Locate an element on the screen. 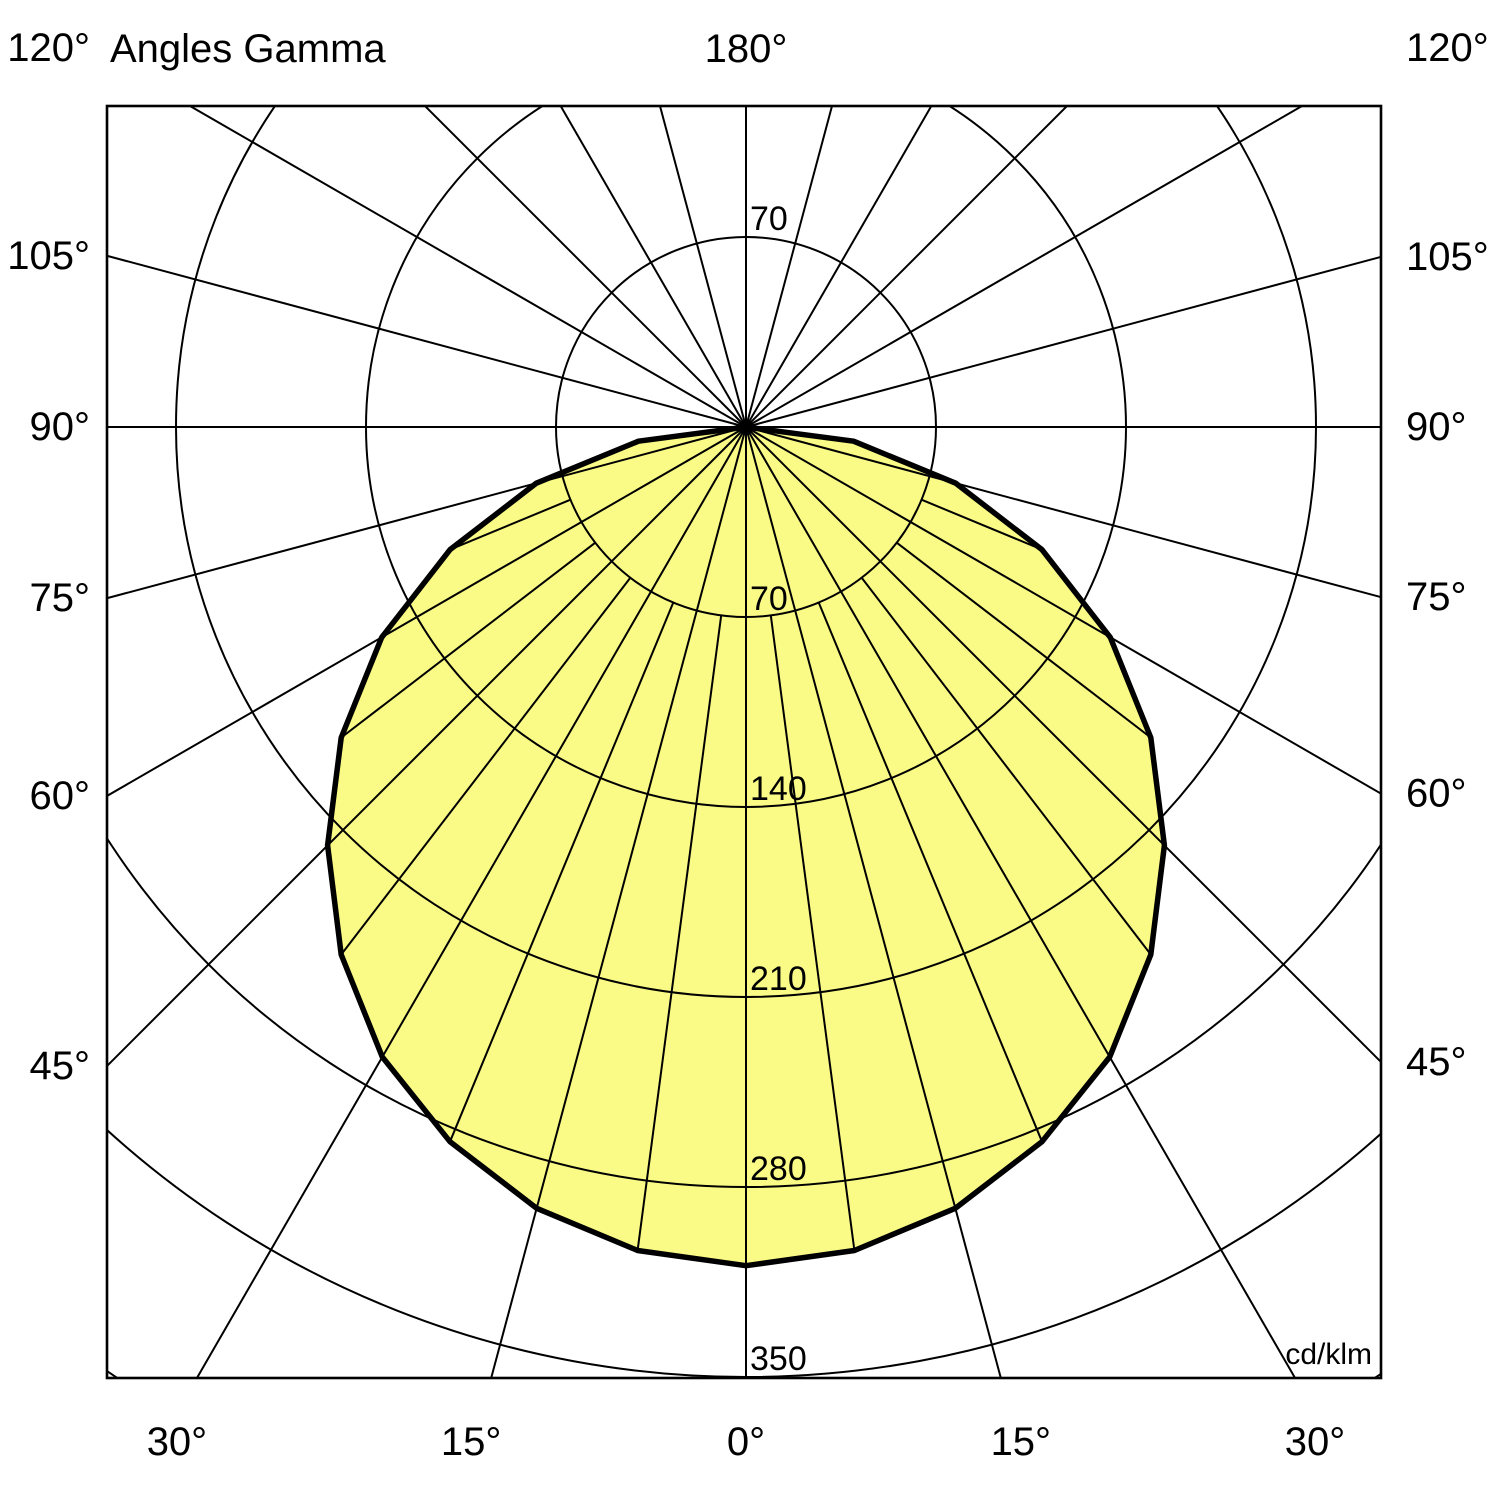  gamma-axis-label-right: 105° is located at coordinates (1447, 257).